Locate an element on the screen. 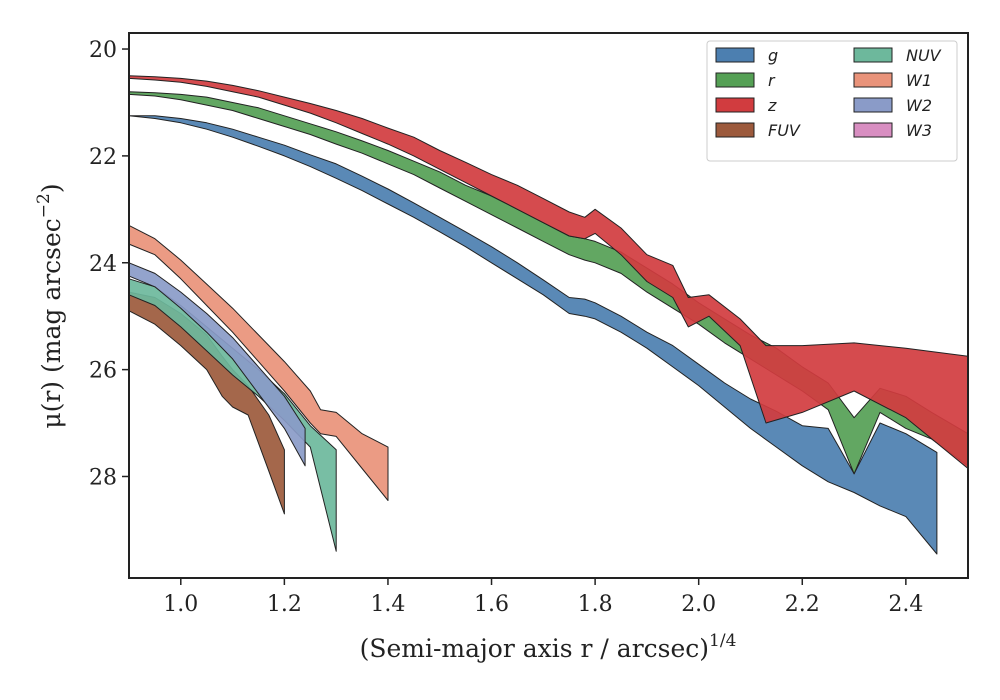 The image size is (1000, 700). legend-swatch-w1 is located at coordinates (873, 80).